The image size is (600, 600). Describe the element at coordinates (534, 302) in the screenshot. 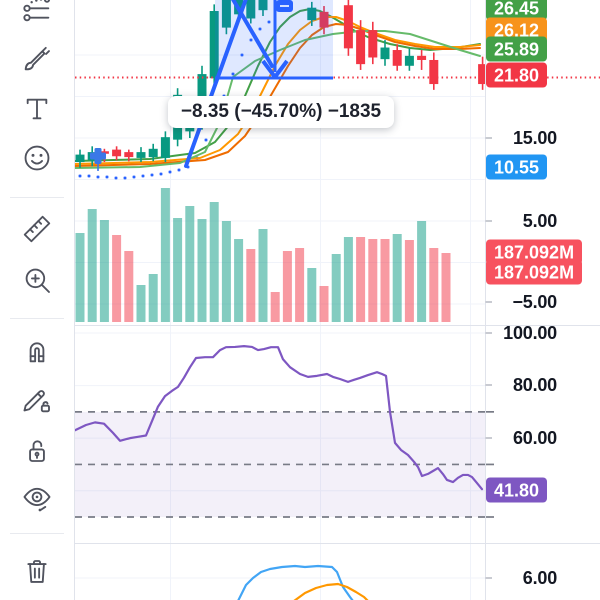

I see `price-scale-tick: −5.00` at that location.